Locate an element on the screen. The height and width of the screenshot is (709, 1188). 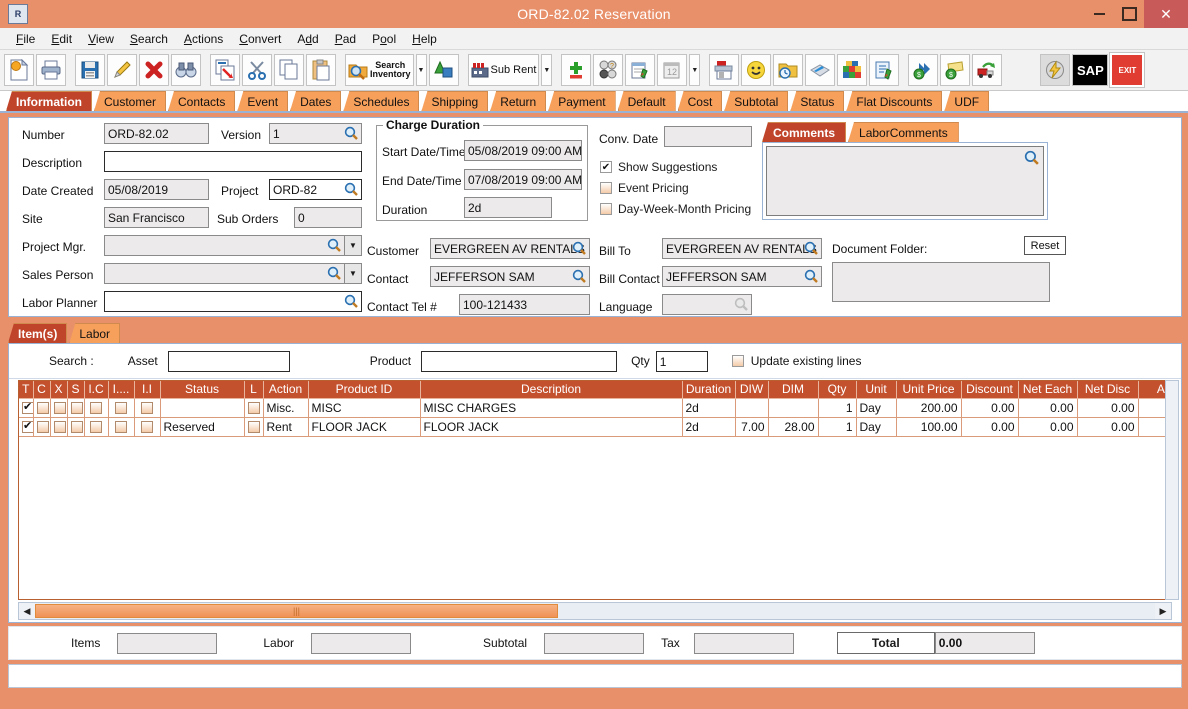
cell-qty: 1 is located at coordinates (837, 427).